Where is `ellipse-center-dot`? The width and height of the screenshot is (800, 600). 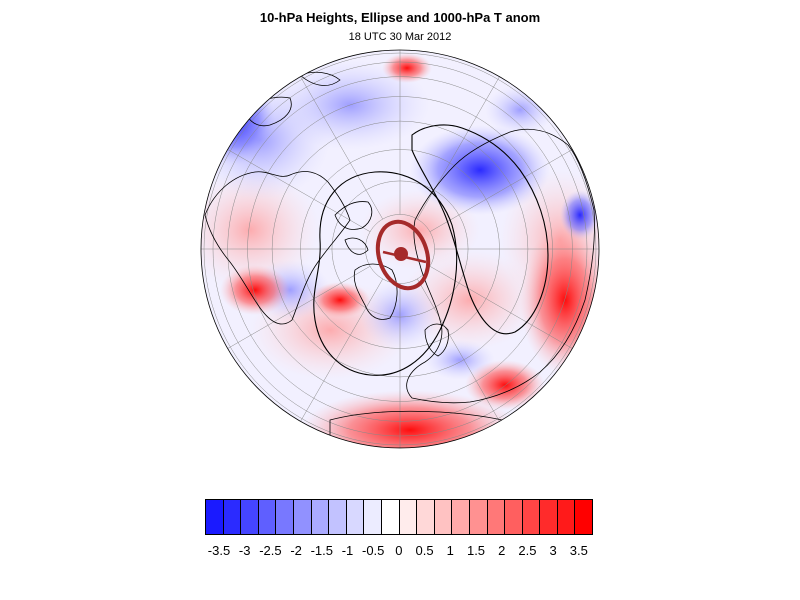 ellipse-center-dot is located at coordinates (401, 254).